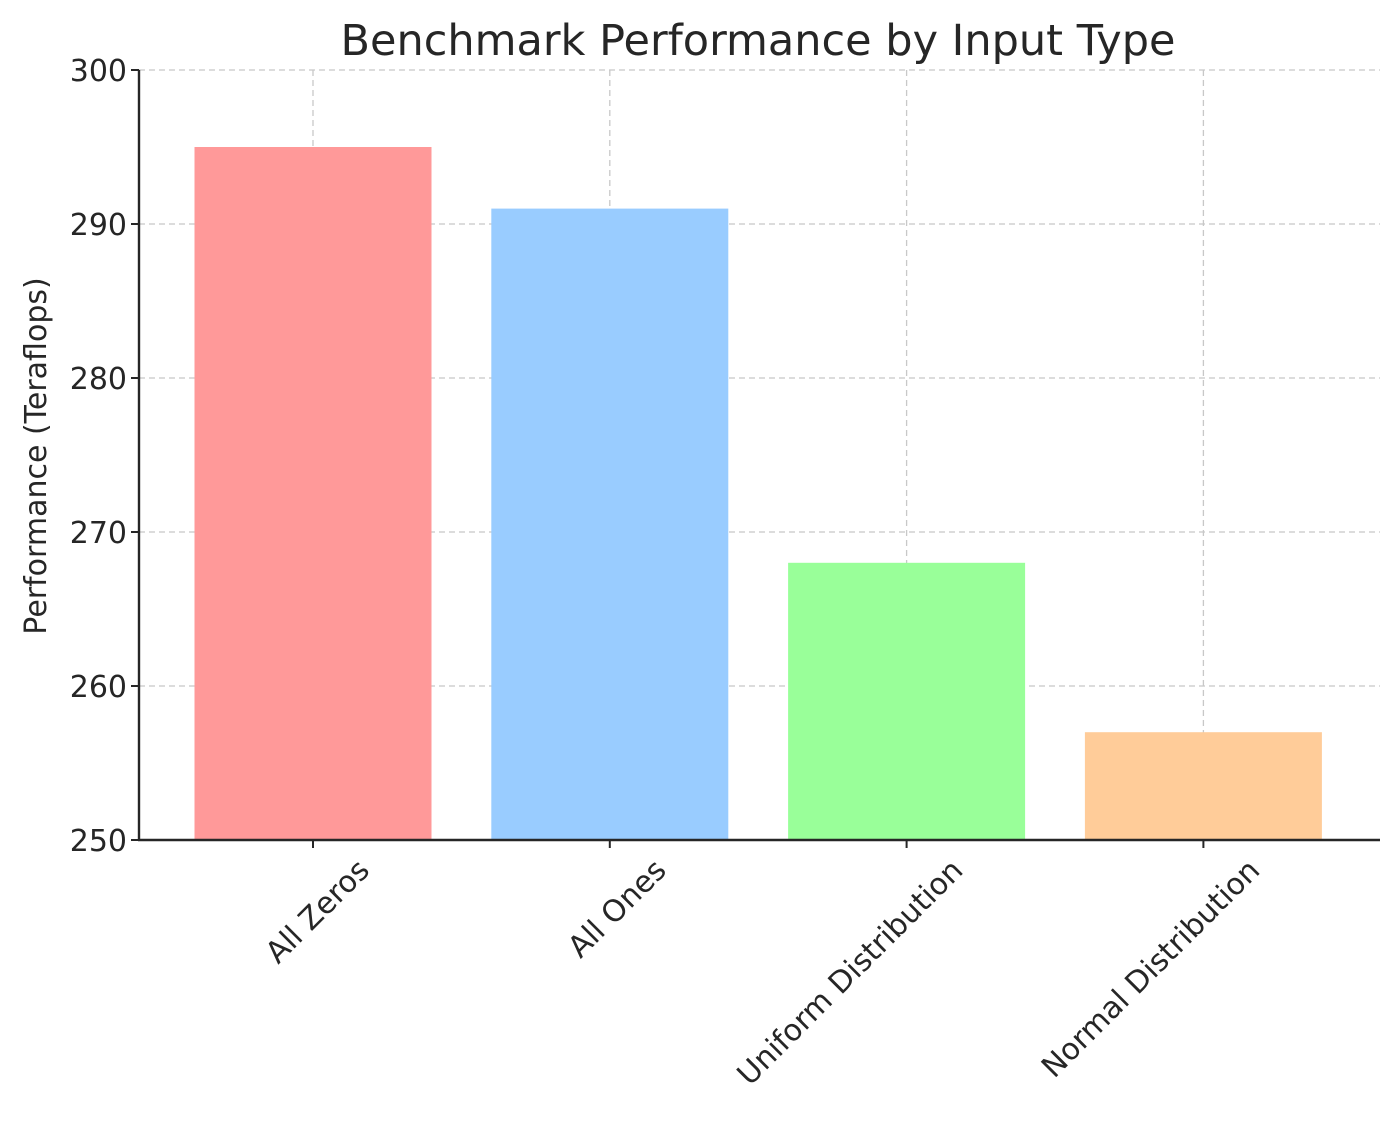 The image size is (1397, 1136). I want to click on x-tick-label: All Zeros, so click(318, 912).